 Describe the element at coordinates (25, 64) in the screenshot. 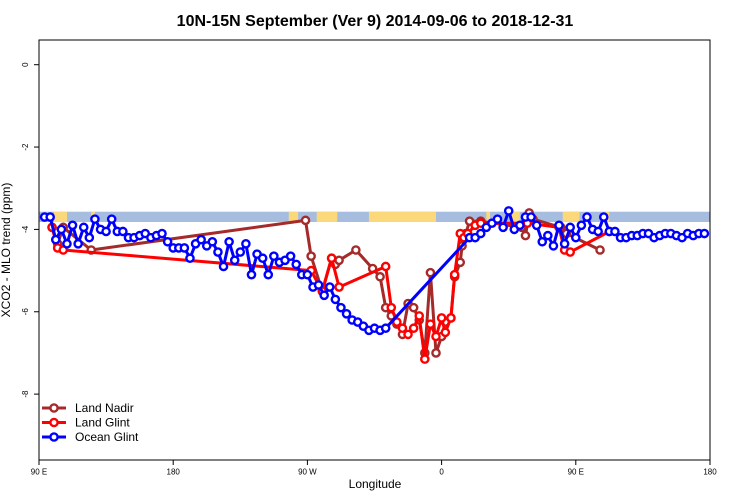

I see `y-tick-label: 0` at that location.